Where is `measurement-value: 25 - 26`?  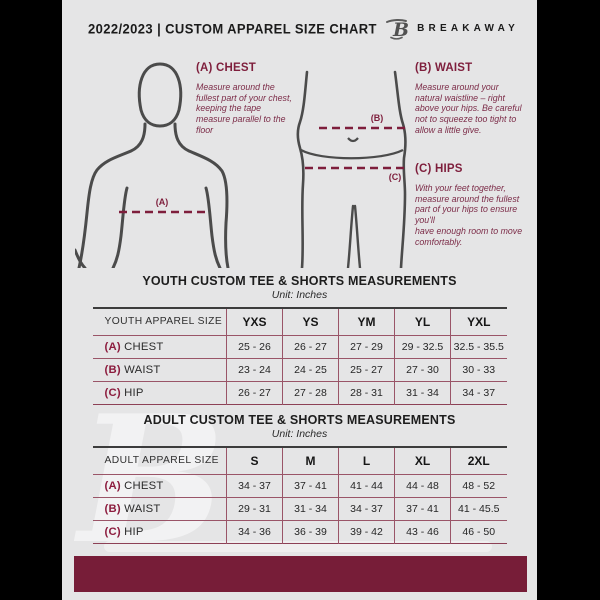
measurement-value: 25 - 26 is located at coordinates (254, 346).